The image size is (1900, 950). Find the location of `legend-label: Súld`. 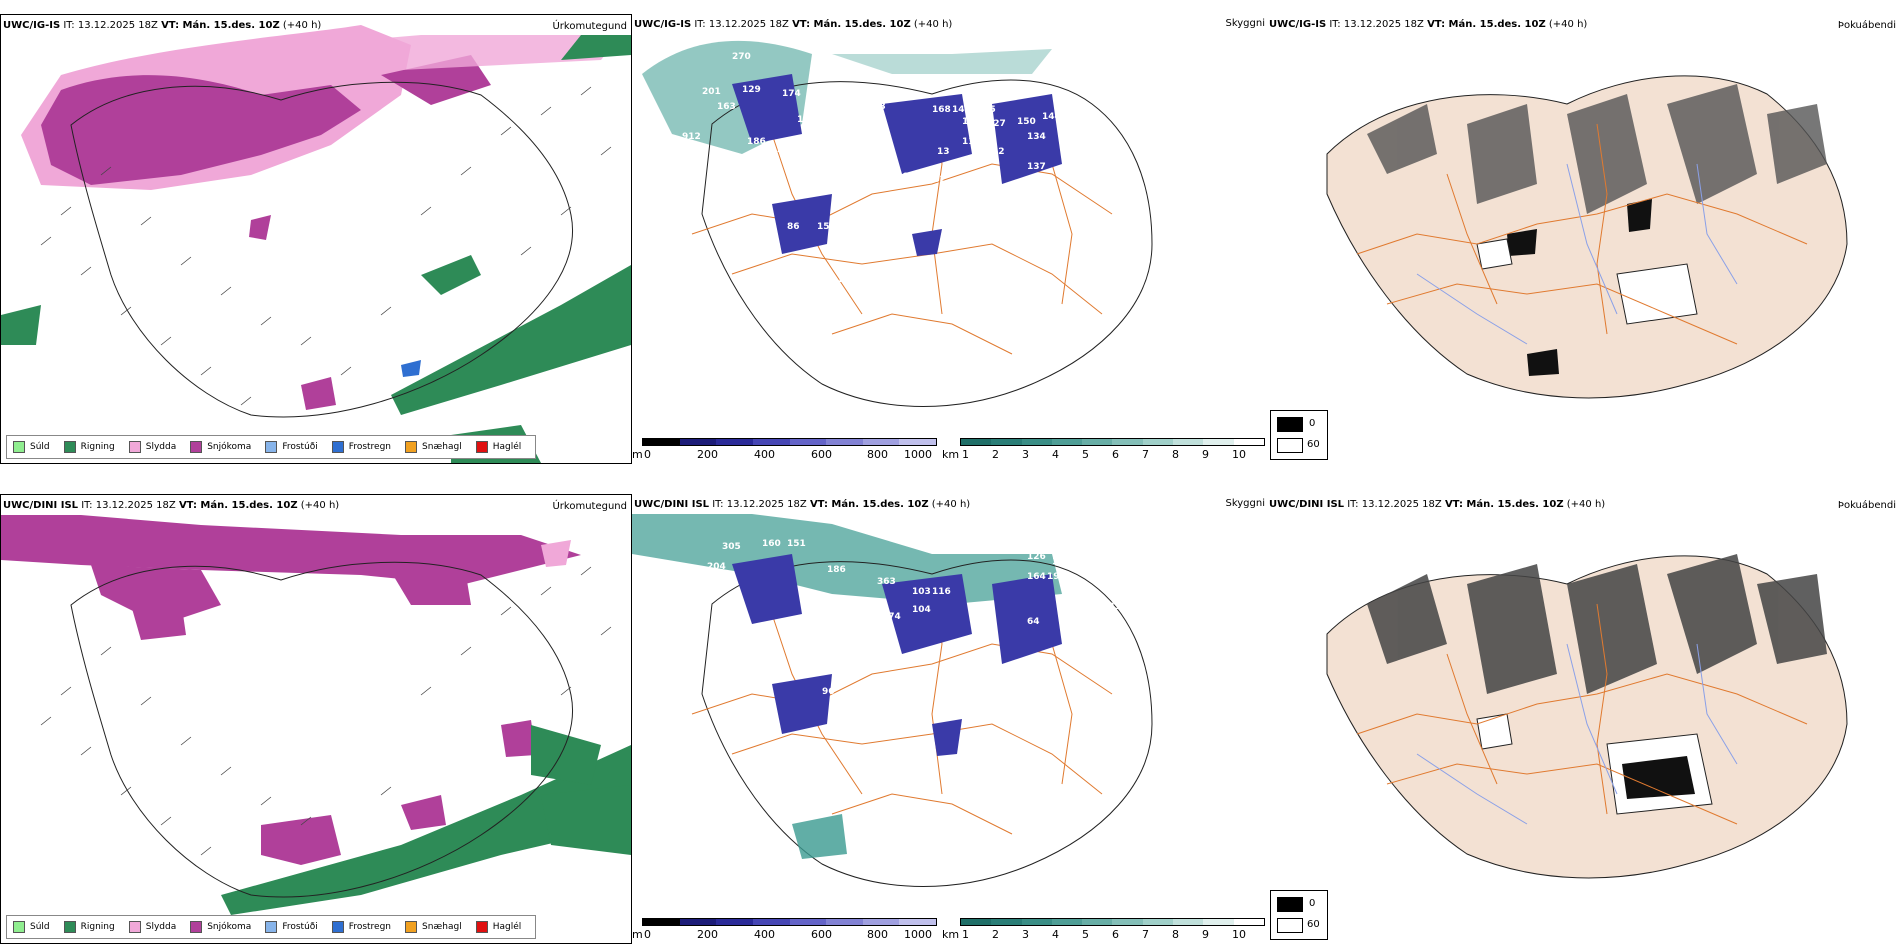

legend-label: Súld is located at coordinates (40, 447).